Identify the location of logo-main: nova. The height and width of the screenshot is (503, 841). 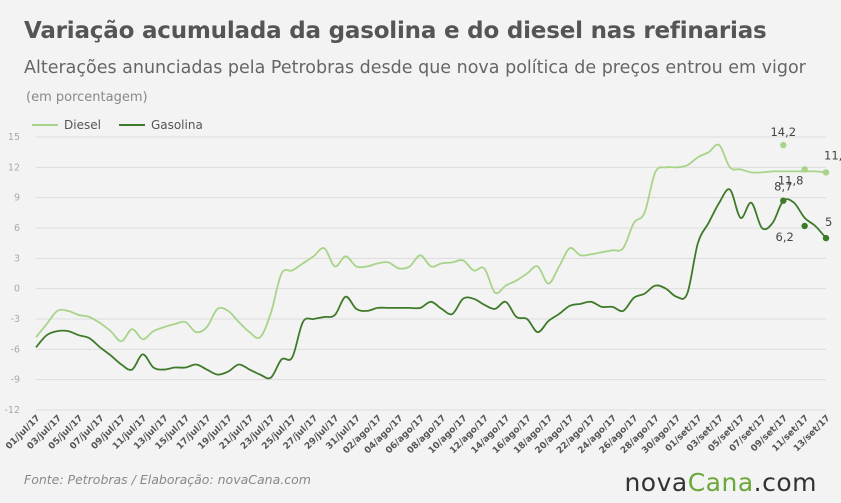
(656, 482).